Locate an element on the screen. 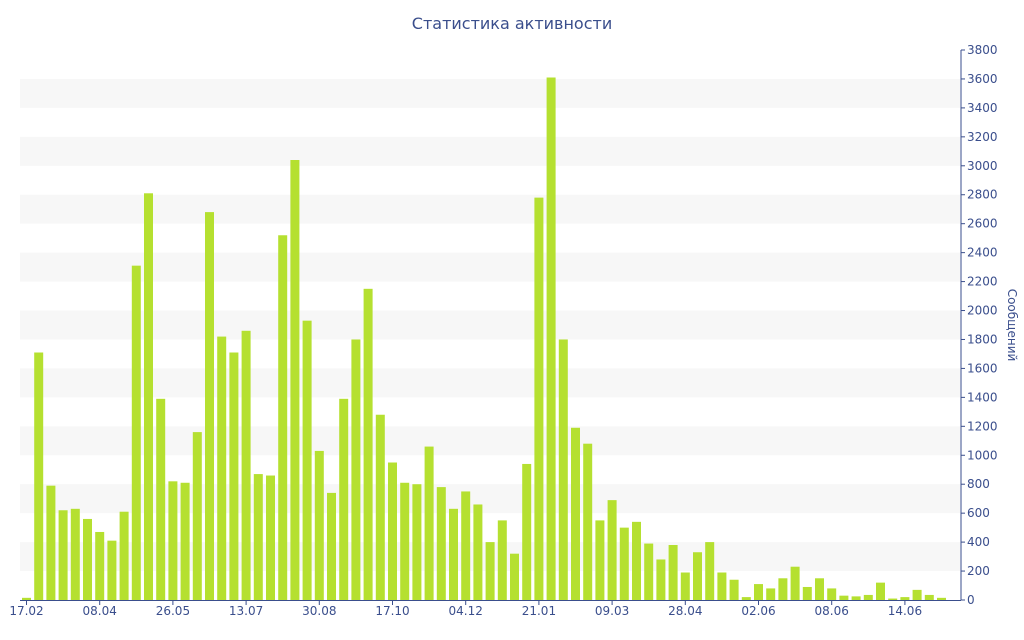 Image resolution: width=1024 pixels, height=640 pixels. y-tick-label: 600 is located at coordinates (978, 513).